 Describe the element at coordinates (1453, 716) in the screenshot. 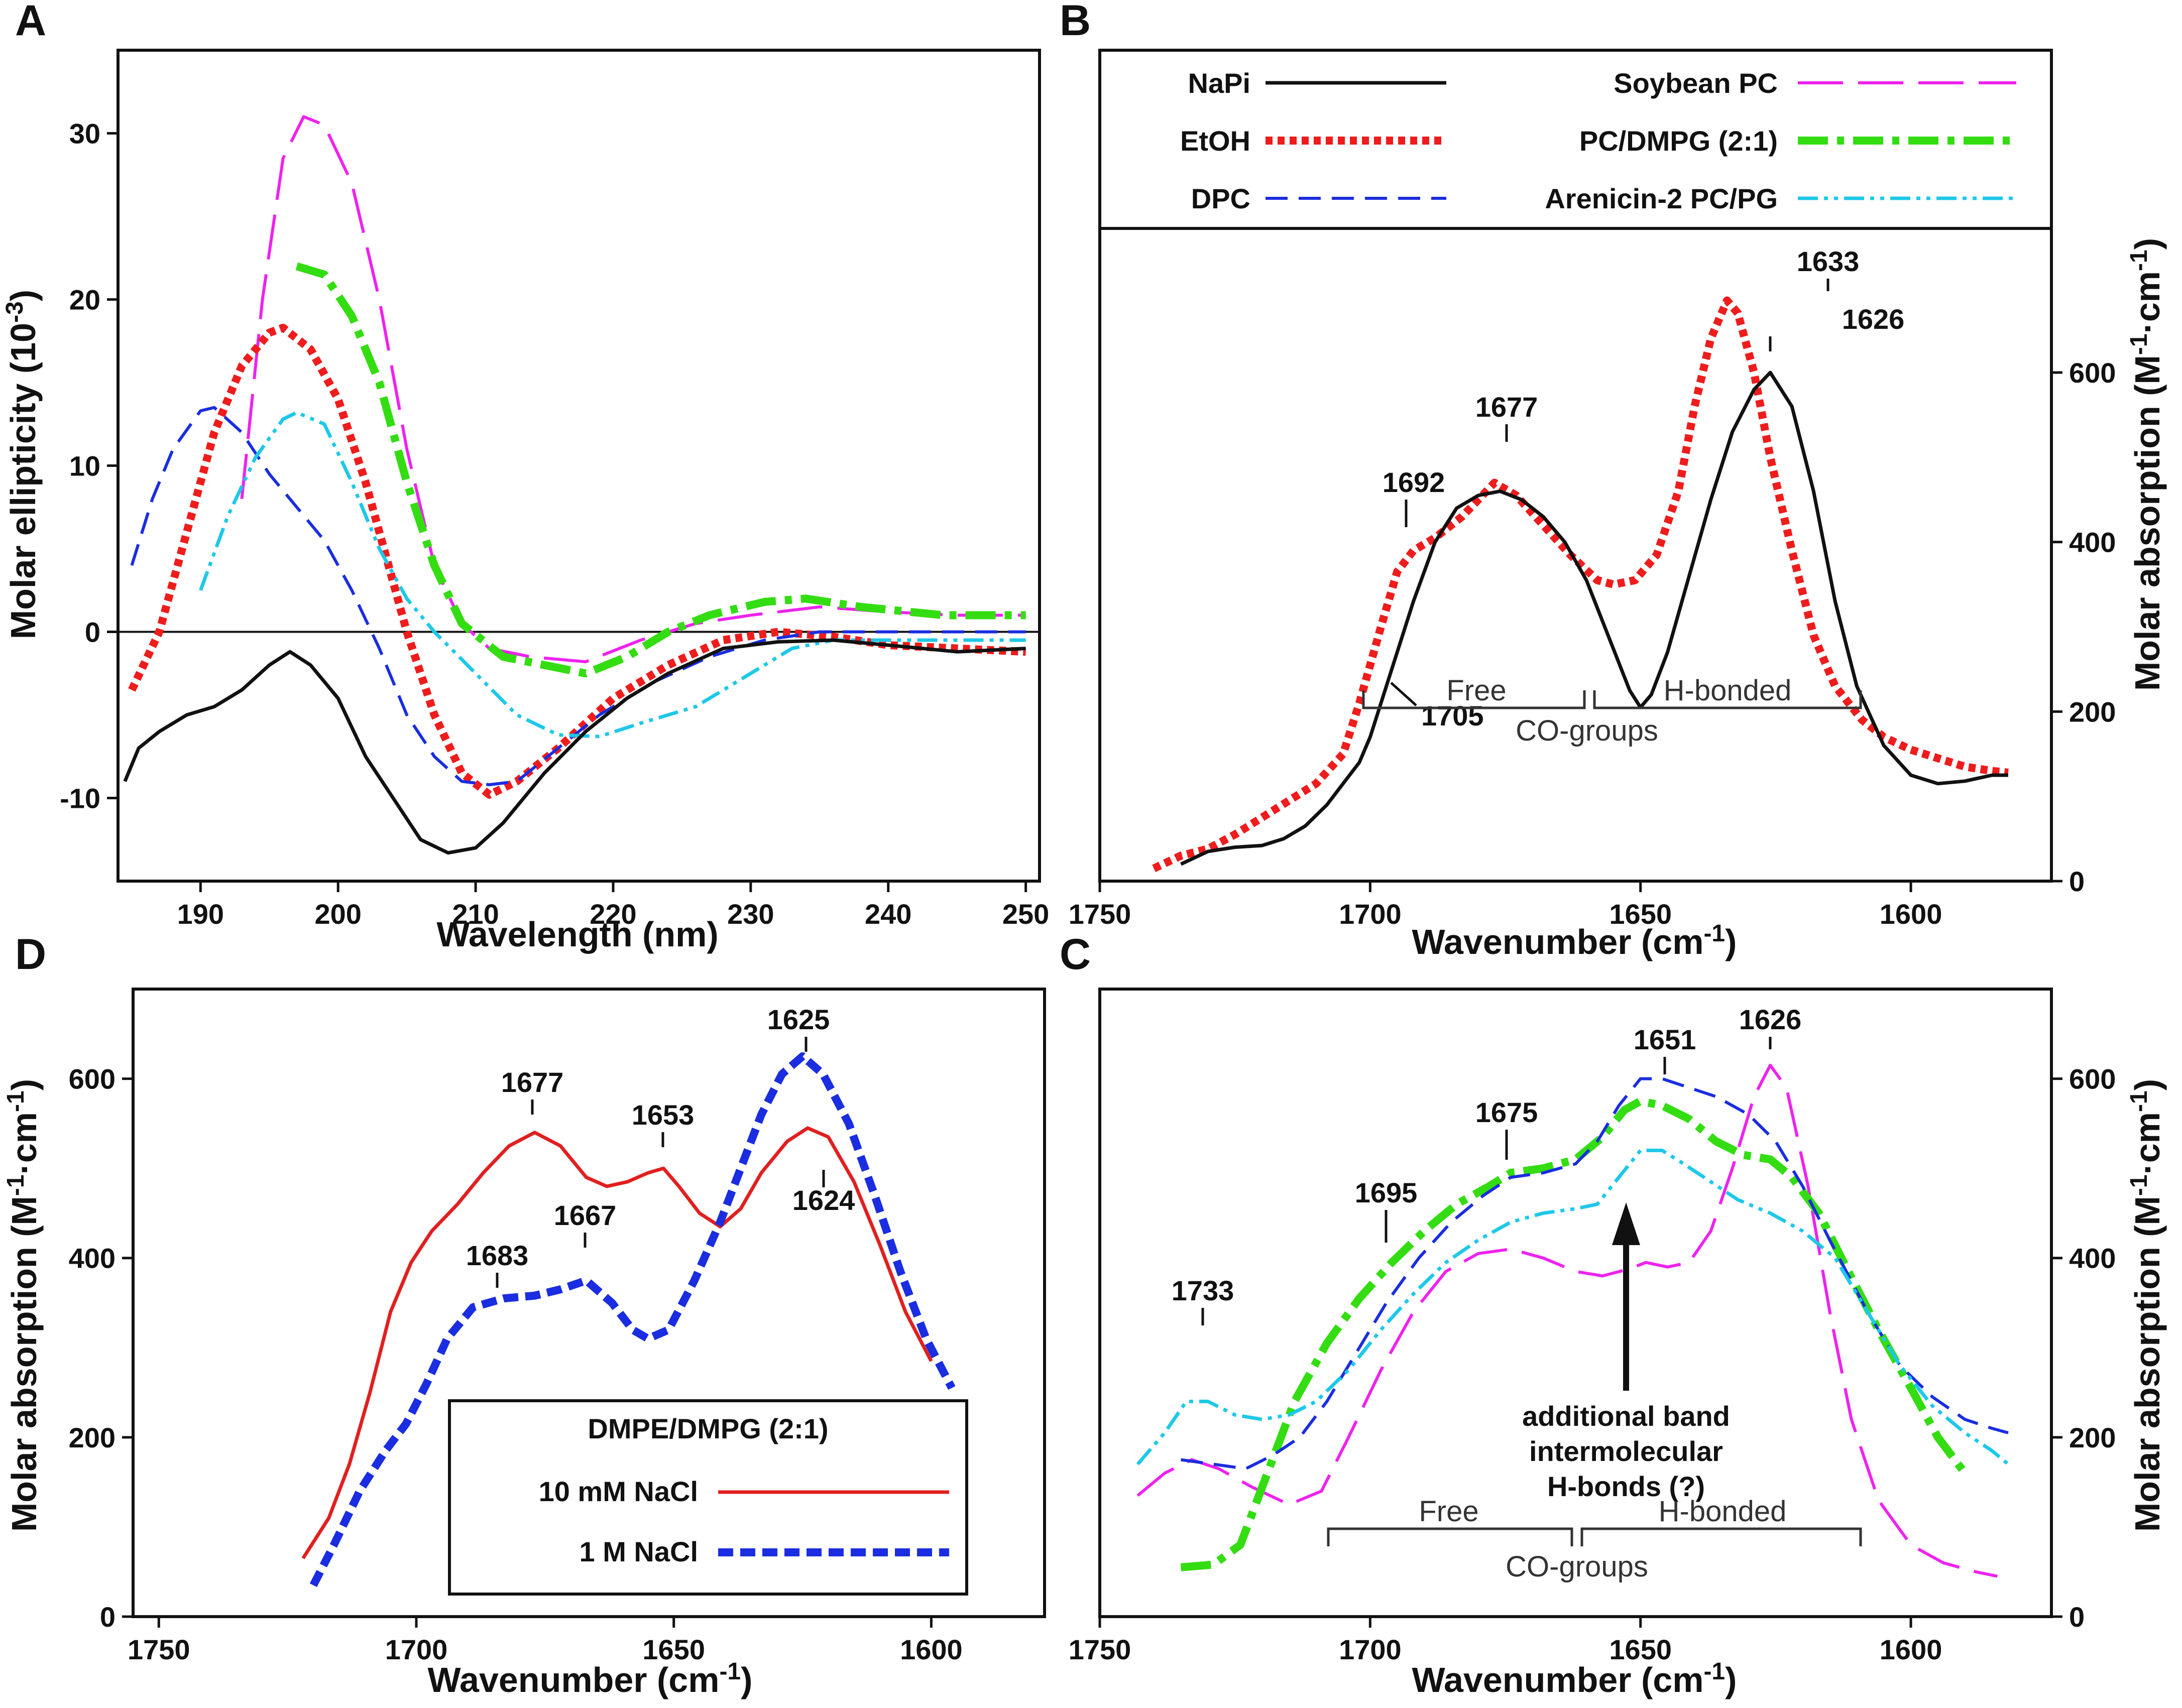

I see `peak-label: 1705` at that location.